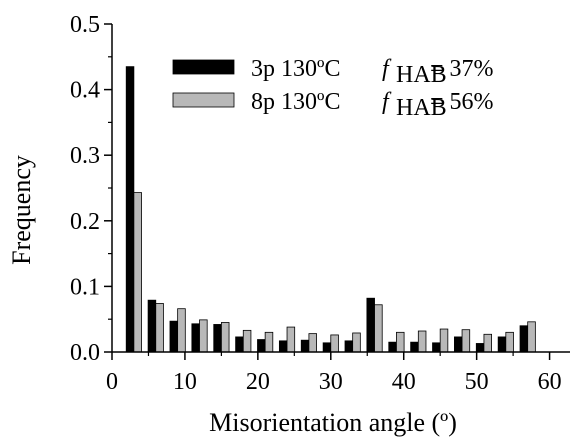  What do you see at coordinates (295, 102) in the screenshot?
I see `legend-label-2: 8p 130ºC` at bounding box center [295, 102].